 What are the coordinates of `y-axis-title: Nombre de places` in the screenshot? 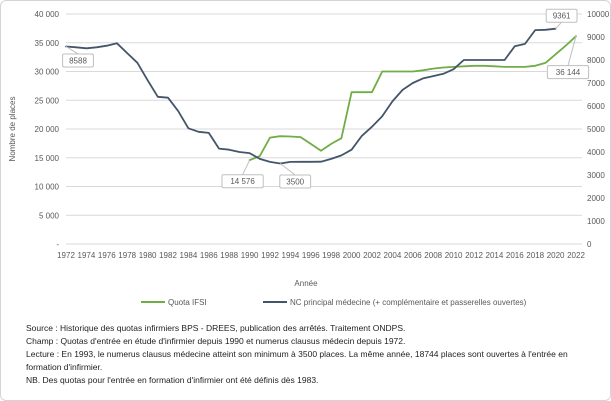 It's located at (12, 129).